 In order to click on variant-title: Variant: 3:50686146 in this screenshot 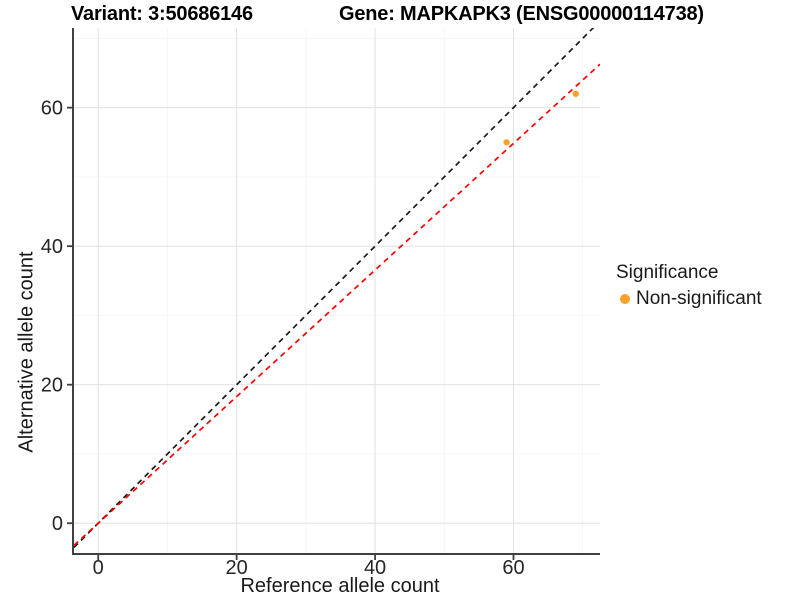, I will do `click(162, 14)`.